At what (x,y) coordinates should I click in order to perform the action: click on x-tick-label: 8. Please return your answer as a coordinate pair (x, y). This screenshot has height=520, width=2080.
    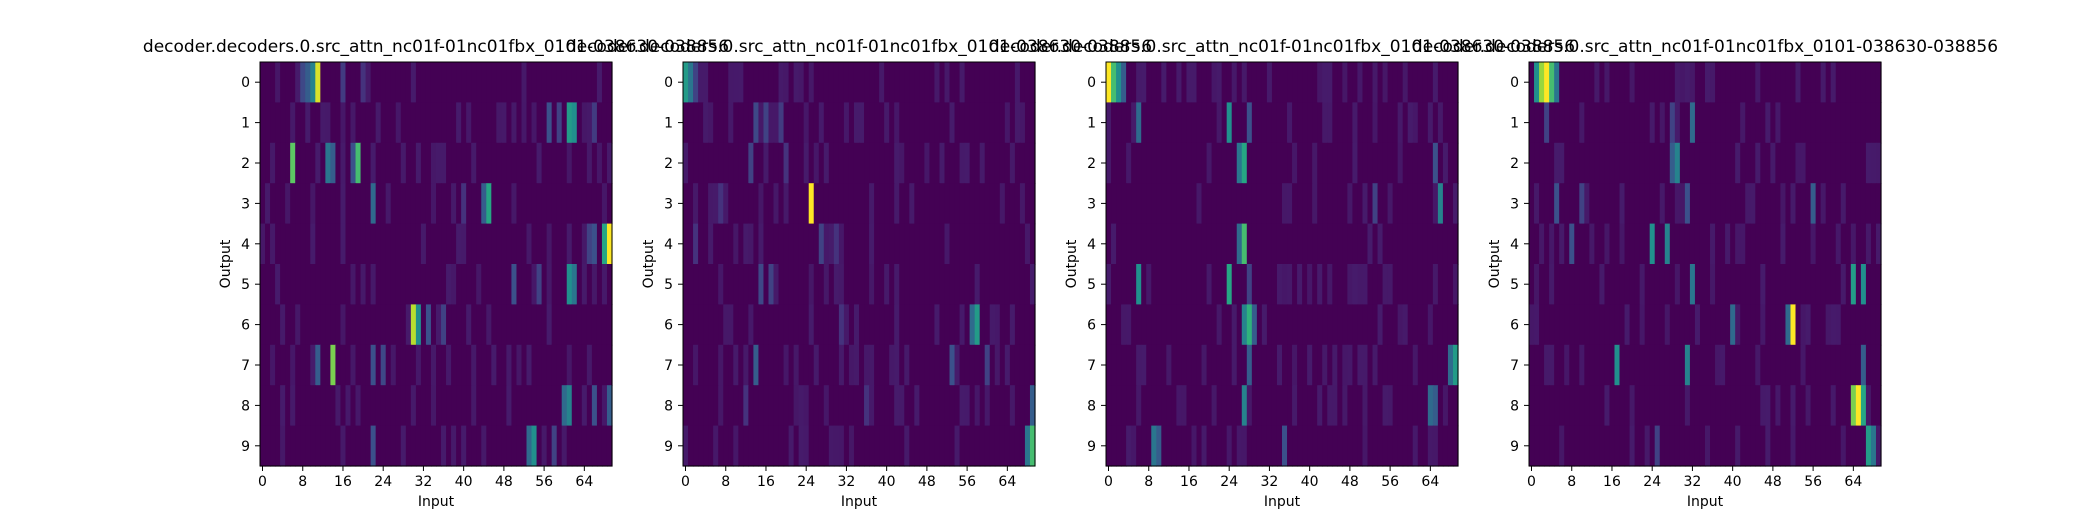
    Looking at the image, I should click on (302, 482).